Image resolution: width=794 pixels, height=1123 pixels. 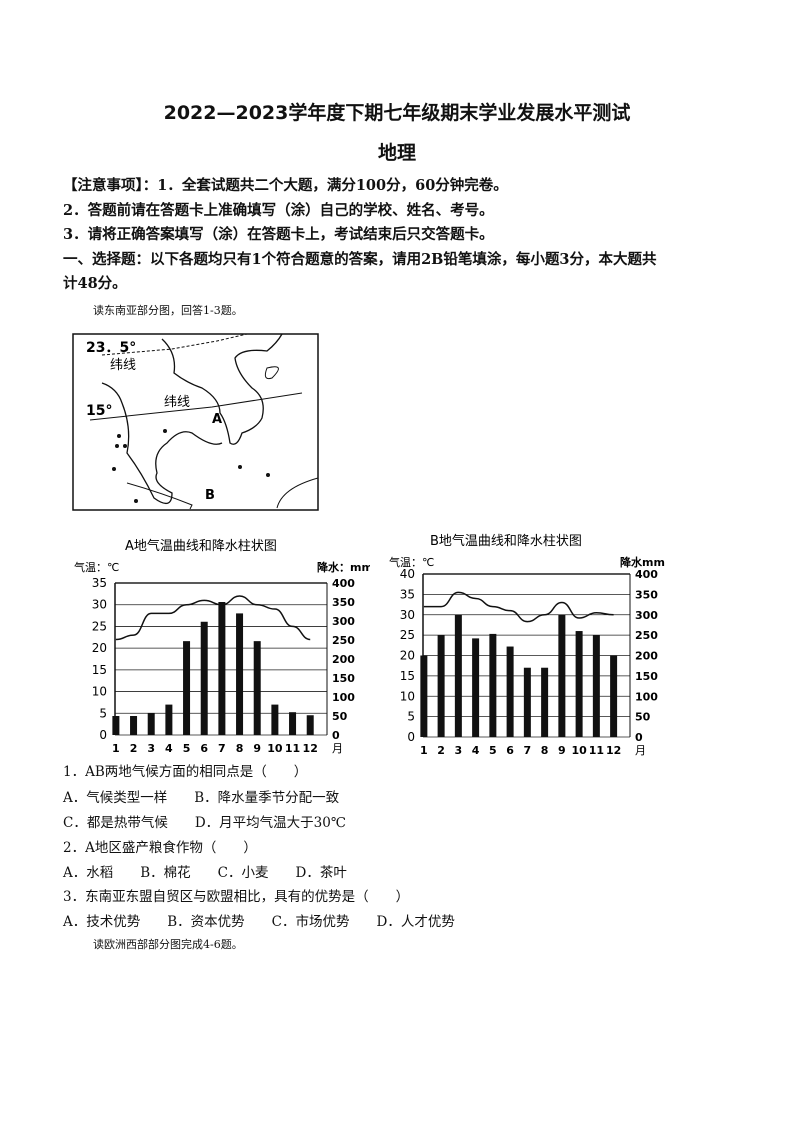 What do you see at coordinates (103, 713) in the screenshot?
I see `y-left-tick: 5` at bounding box center [103, 713].